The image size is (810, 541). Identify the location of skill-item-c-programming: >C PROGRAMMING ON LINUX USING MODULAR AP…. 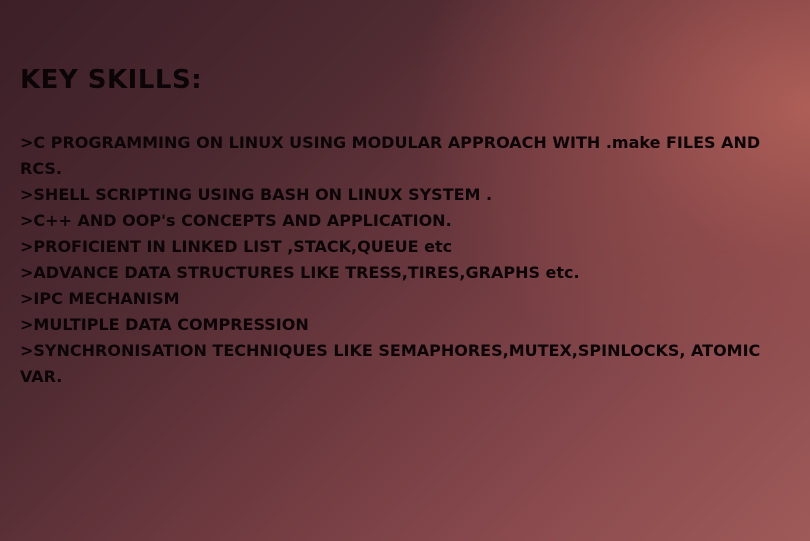
(390, 155).